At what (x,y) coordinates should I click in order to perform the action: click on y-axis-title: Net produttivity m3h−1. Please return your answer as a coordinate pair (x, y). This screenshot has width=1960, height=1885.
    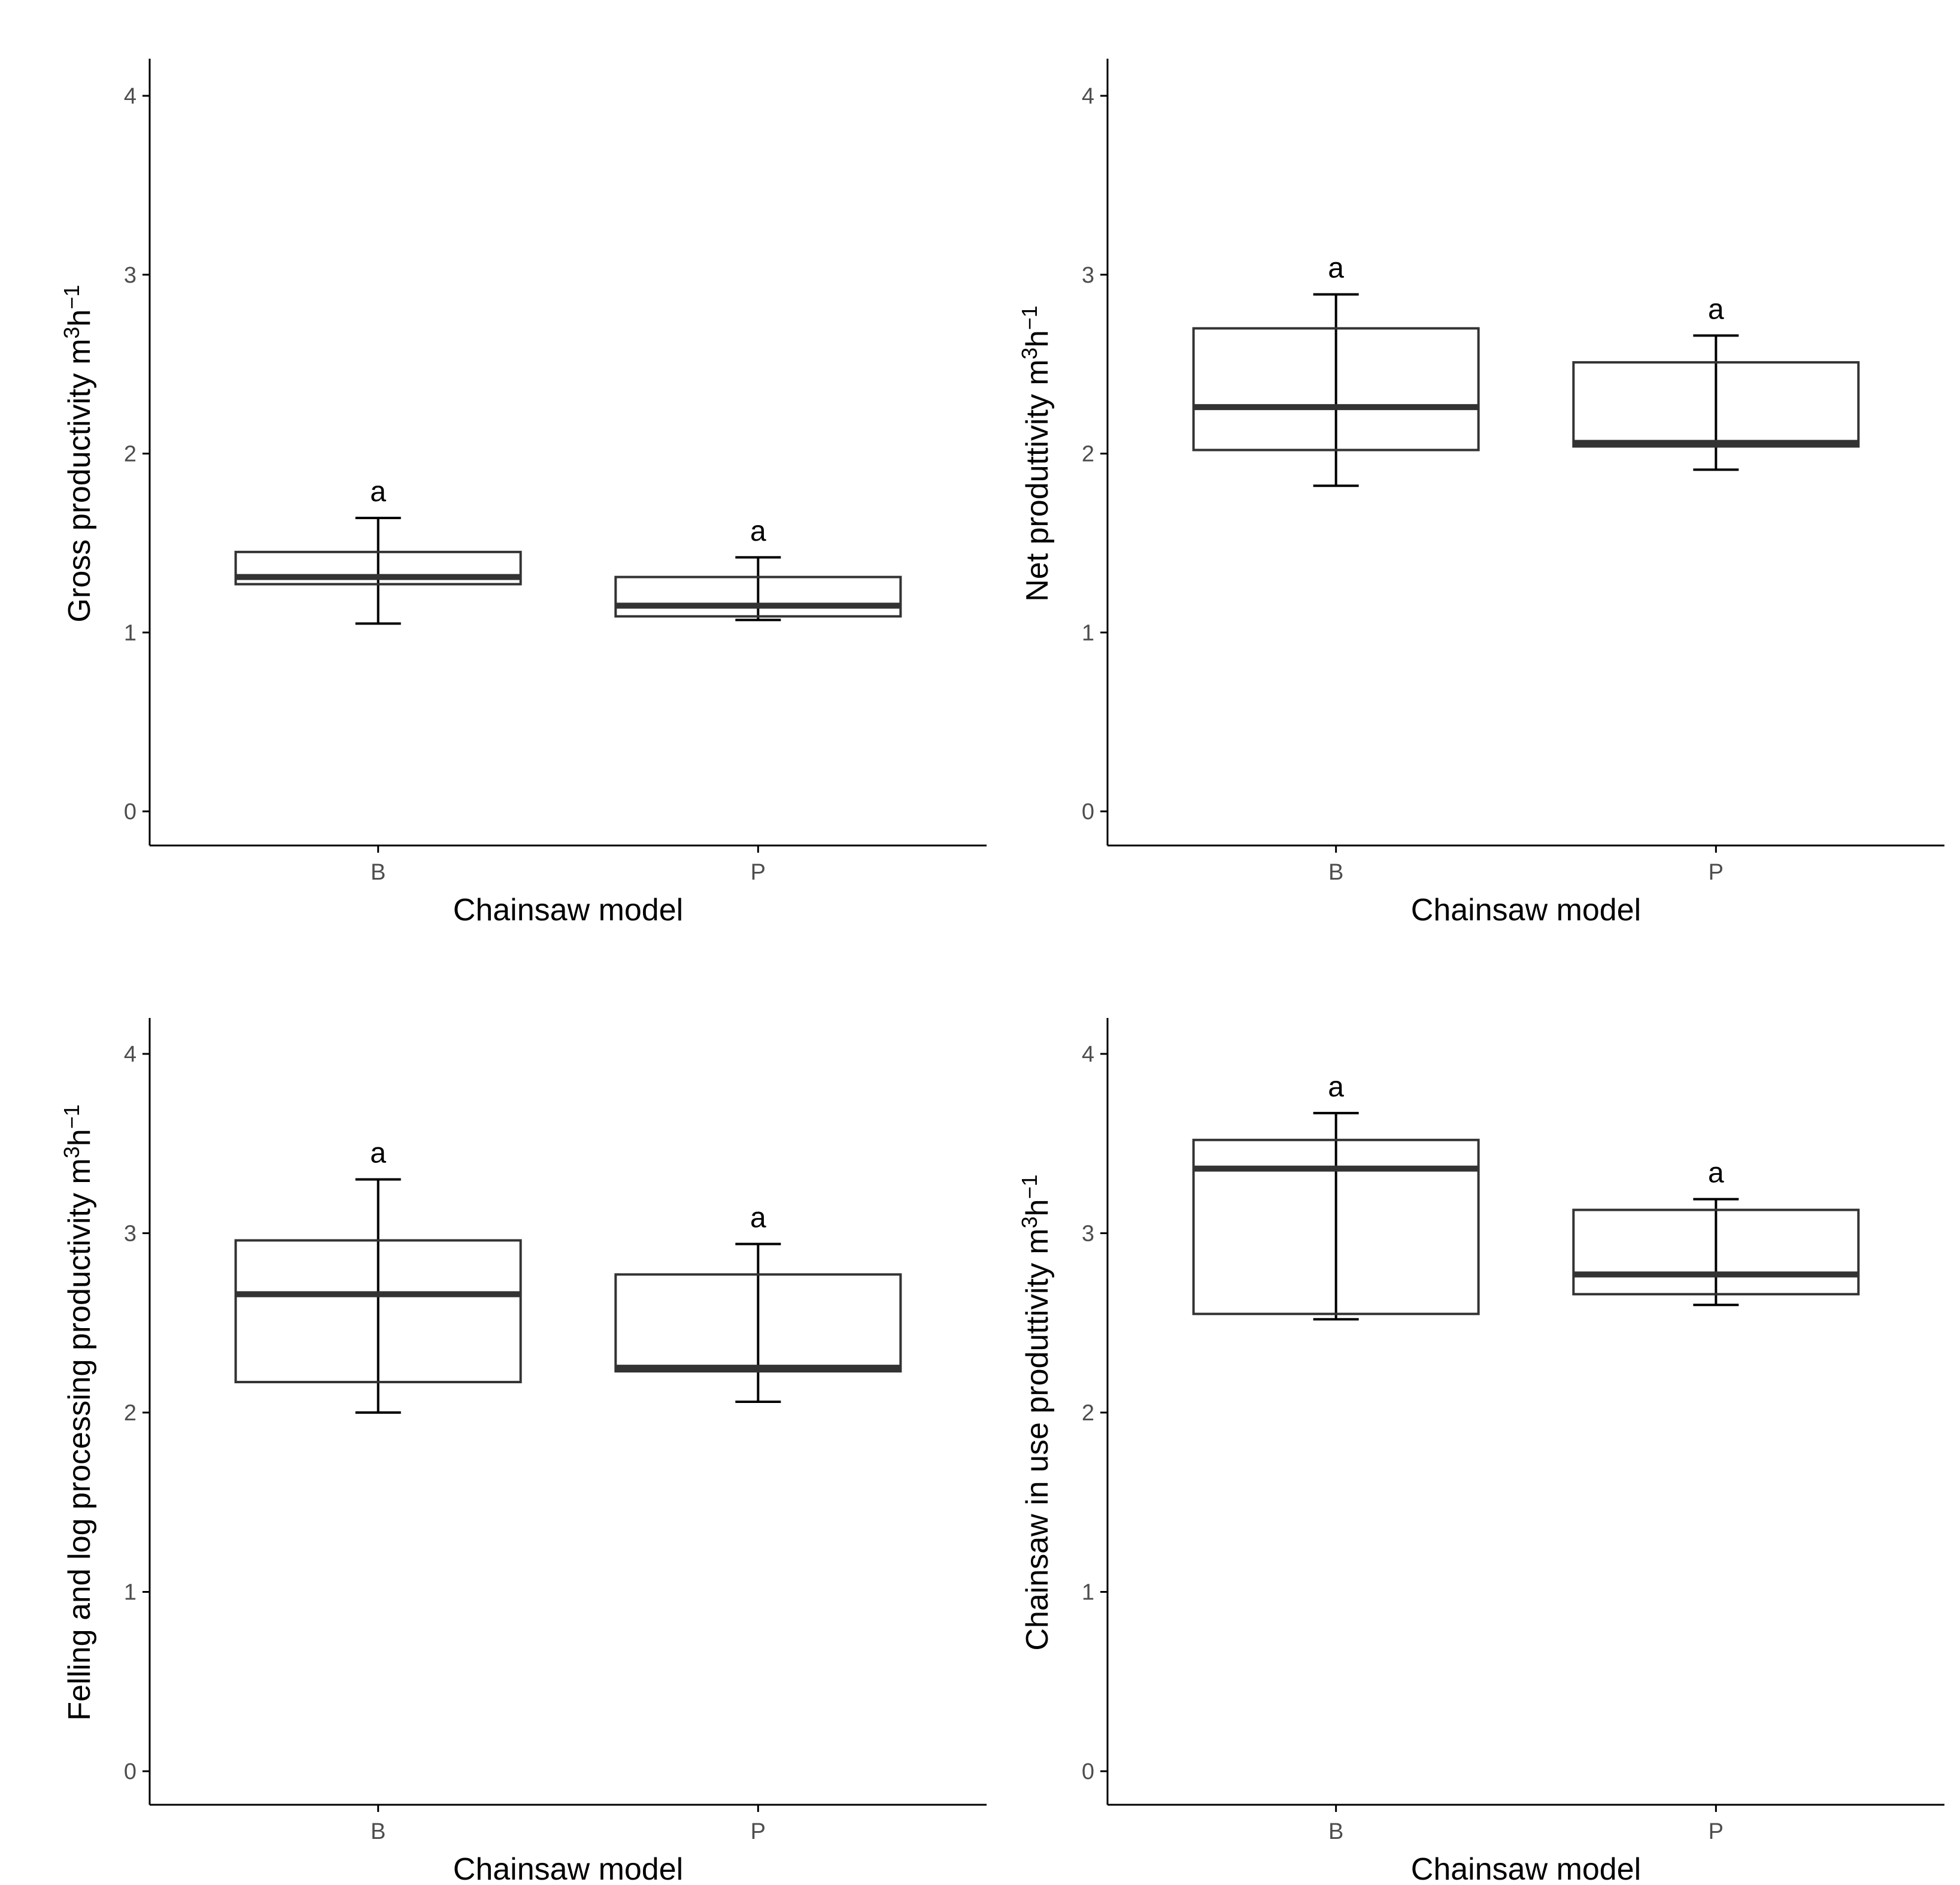
    Looking at the image, I should click on (1036, 453).